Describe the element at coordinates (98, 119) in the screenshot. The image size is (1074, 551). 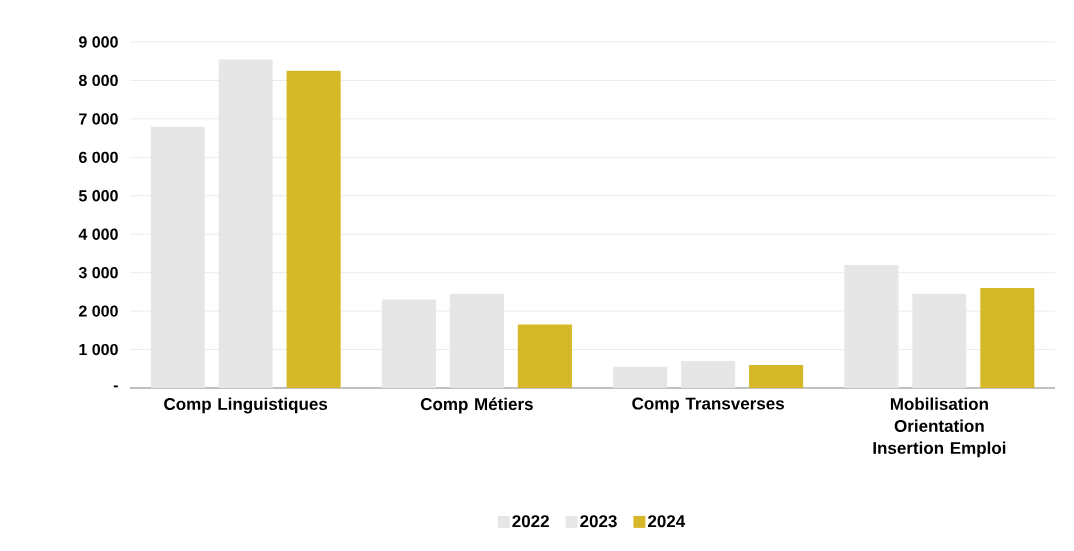
I see `y-tick-label: 7 000` at that location.